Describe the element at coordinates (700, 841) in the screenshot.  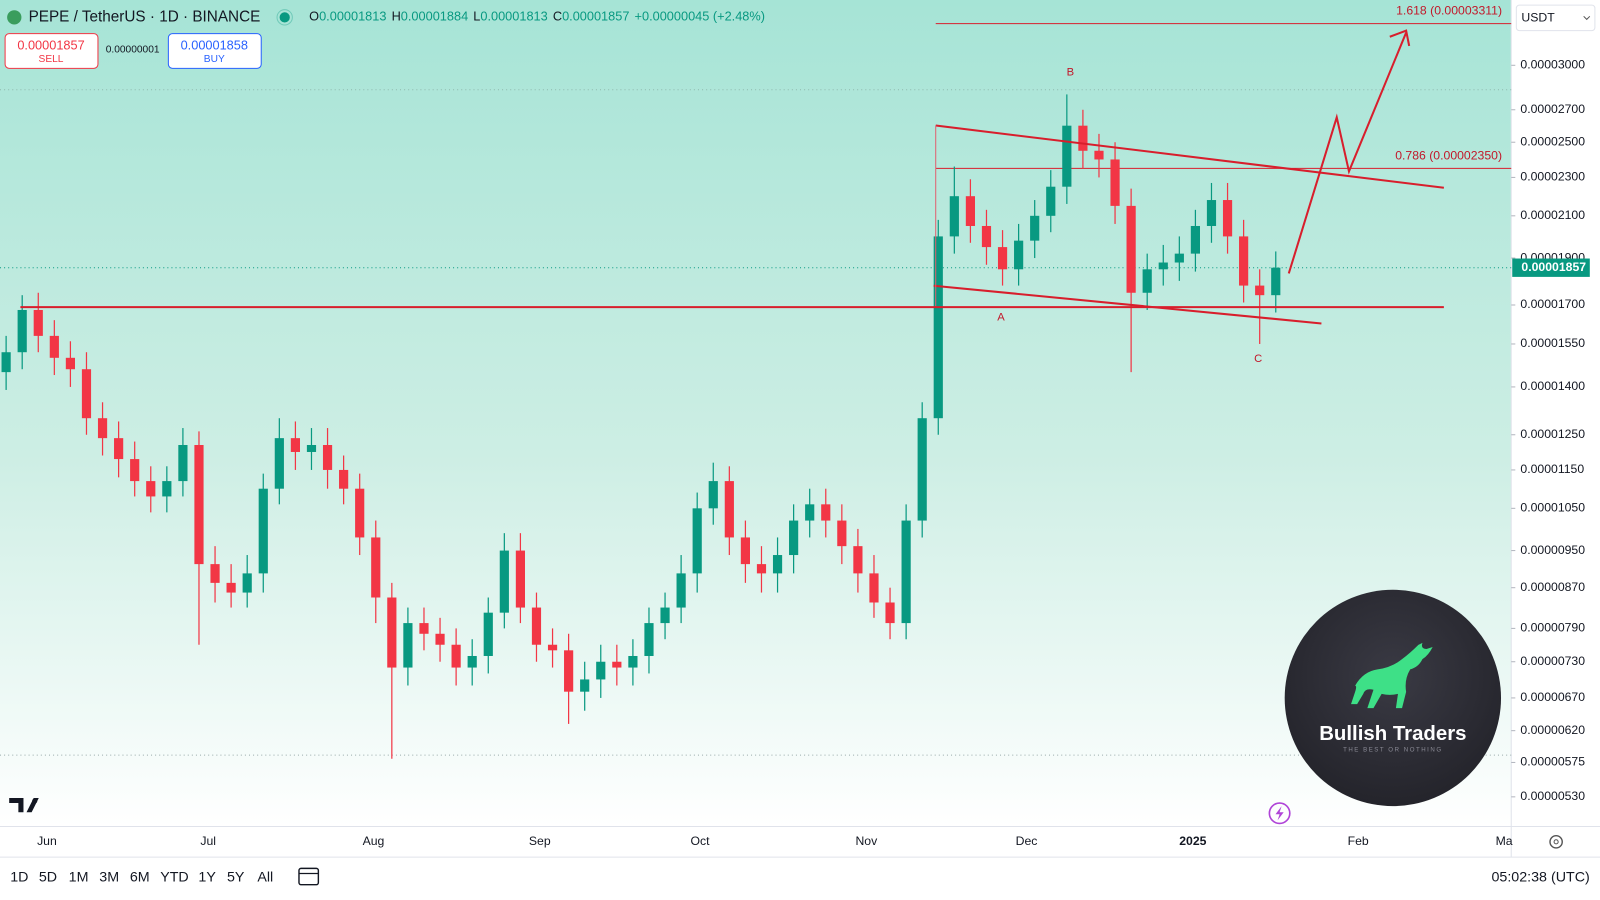
I see `x-tick-label: Oct` at that location.